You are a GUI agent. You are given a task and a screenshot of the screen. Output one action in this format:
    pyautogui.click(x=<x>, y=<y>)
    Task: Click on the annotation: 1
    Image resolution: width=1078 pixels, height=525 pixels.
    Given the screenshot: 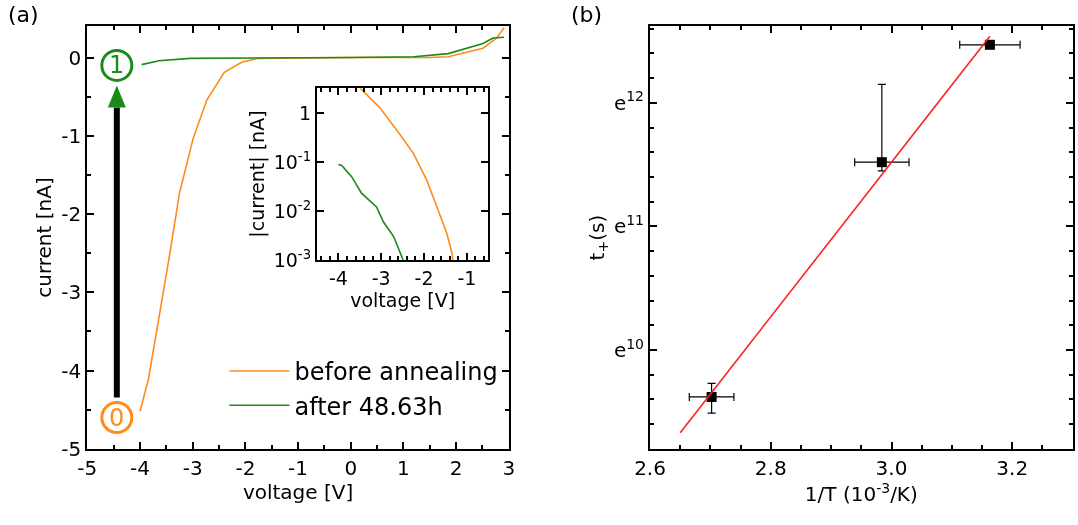 What is the action you would take?
    pyautogui.click(x=117, y=65)
    